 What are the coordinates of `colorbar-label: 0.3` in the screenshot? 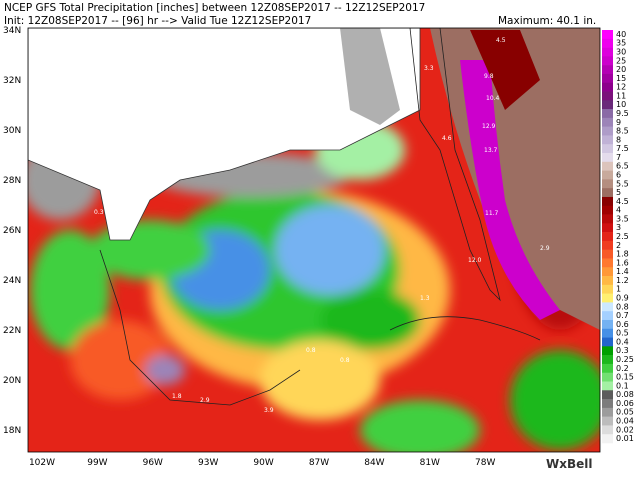 It's located at (622, 350).